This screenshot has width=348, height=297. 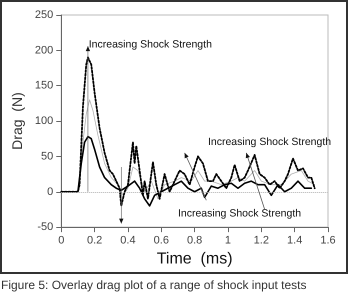 I want to click on x-tick-label: 0.2, so click(x=94, y=240).